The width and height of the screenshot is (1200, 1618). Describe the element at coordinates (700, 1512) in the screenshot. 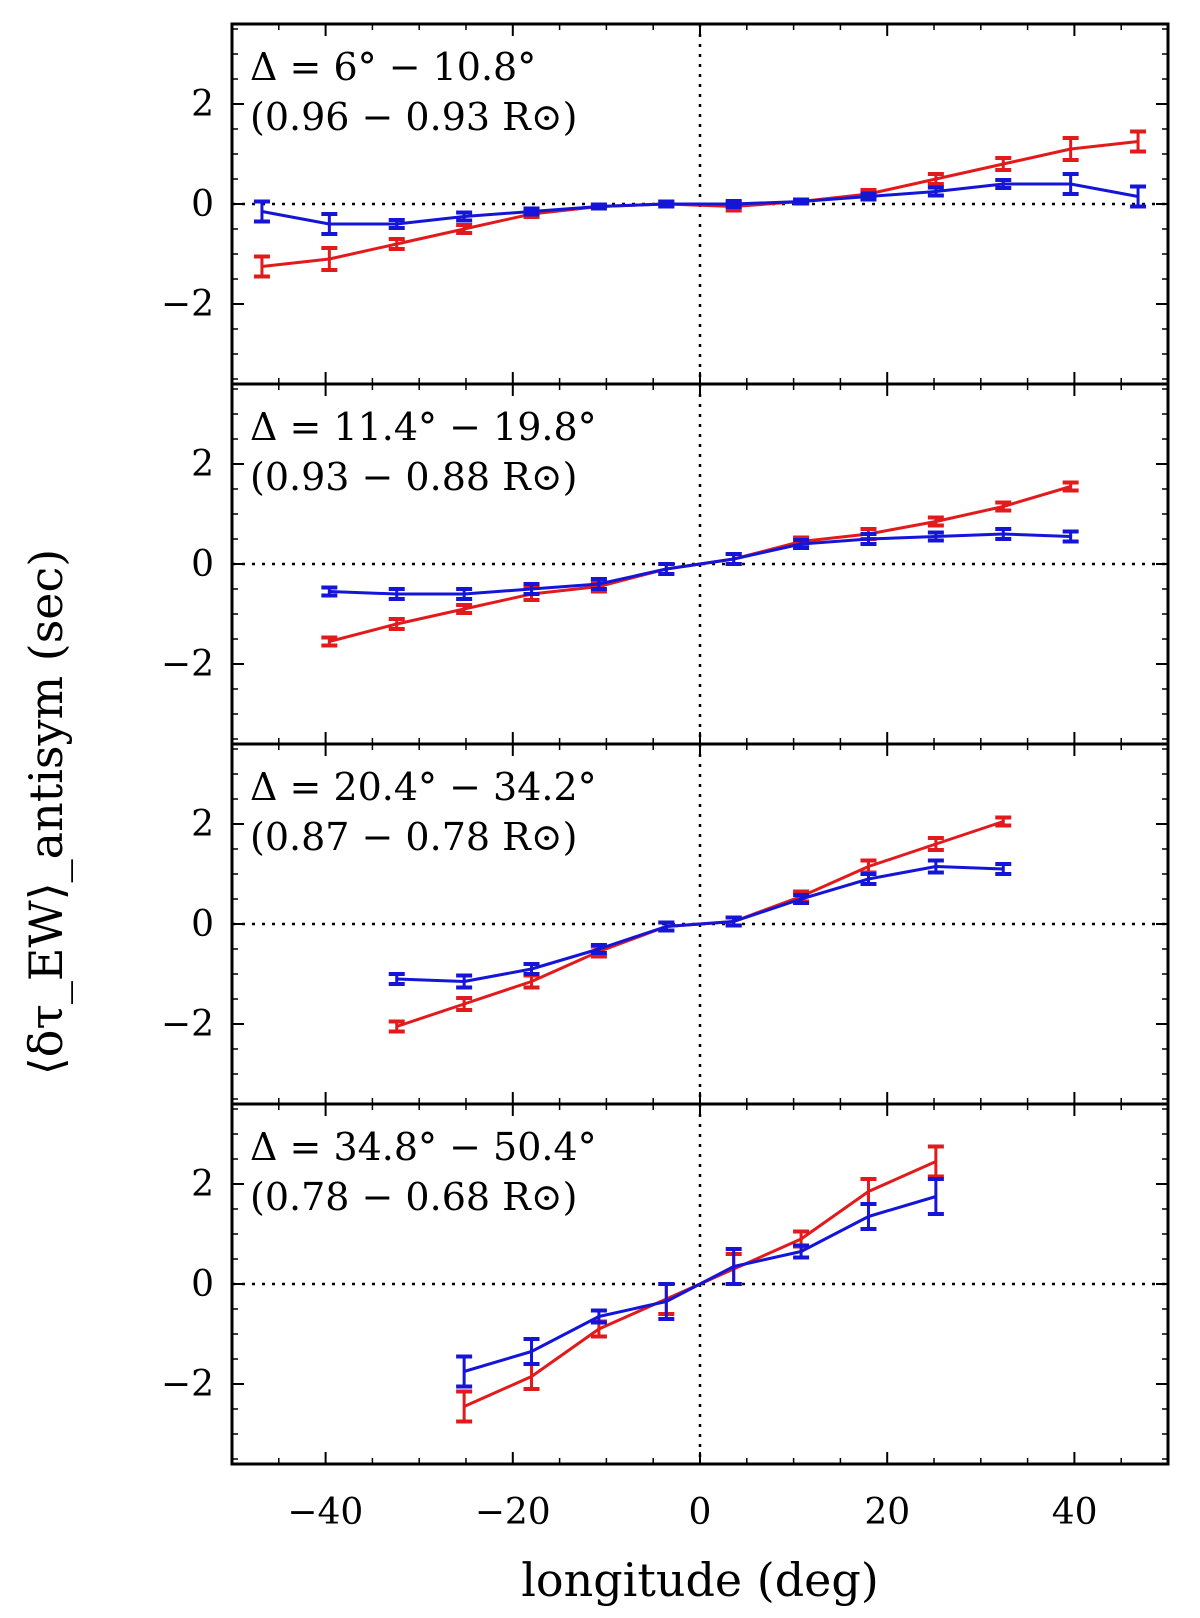

I see `x-tick-label: 0` at that location.